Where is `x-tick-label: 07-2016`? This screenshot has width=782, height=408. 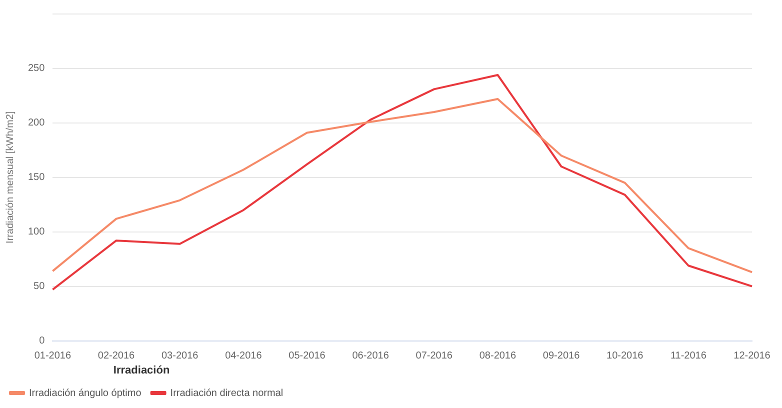
x-tick-label: 07-2016 is located at coordinates (434, 356).